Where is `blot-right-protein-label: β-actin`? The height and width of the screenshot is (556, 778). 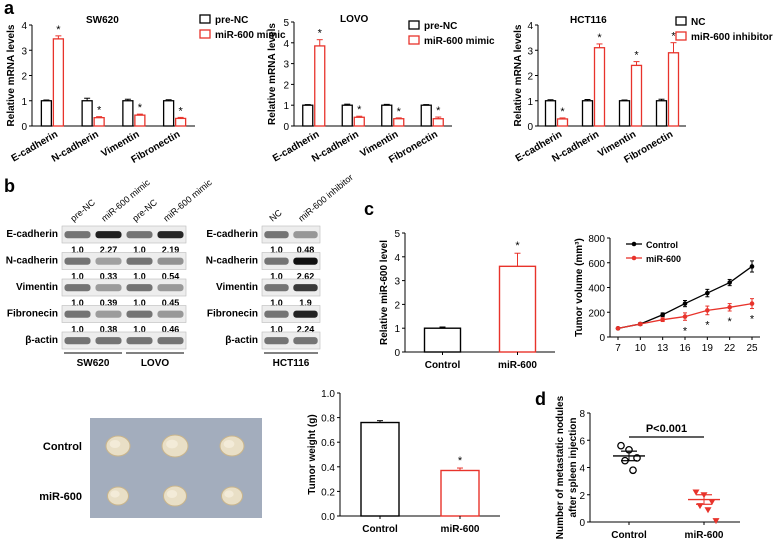 blot-right-protein-label: β-actin is located at coordinates (241, 340).